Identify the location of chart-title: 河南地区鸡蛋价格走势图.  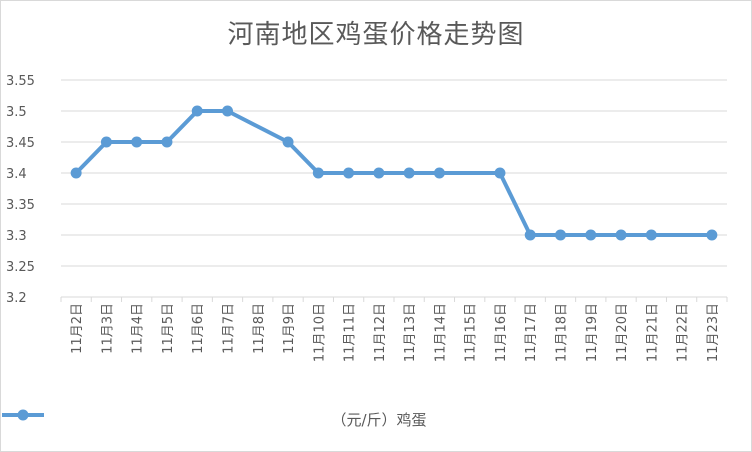
(376, 35).